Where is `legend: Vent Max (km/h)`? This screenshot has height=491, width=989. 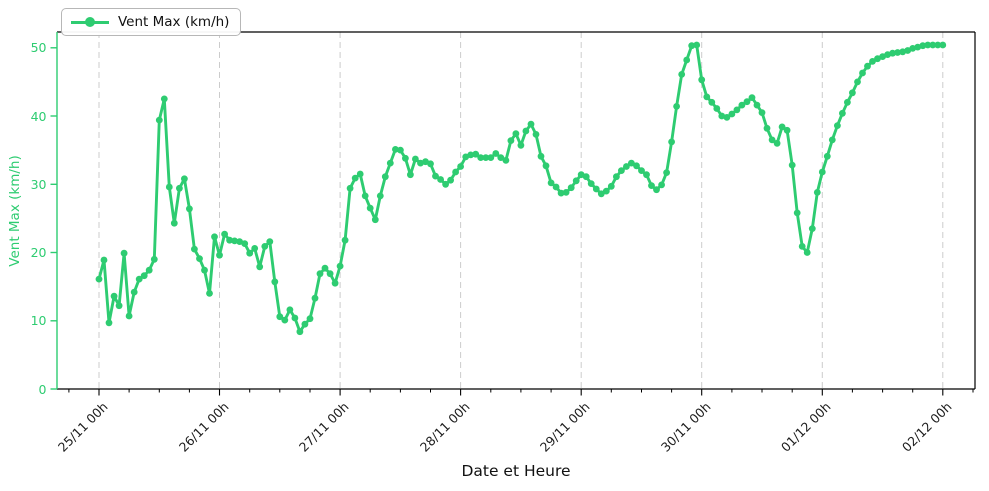 legend: Vent Max (km/h) is located at coordinates (151, 22).